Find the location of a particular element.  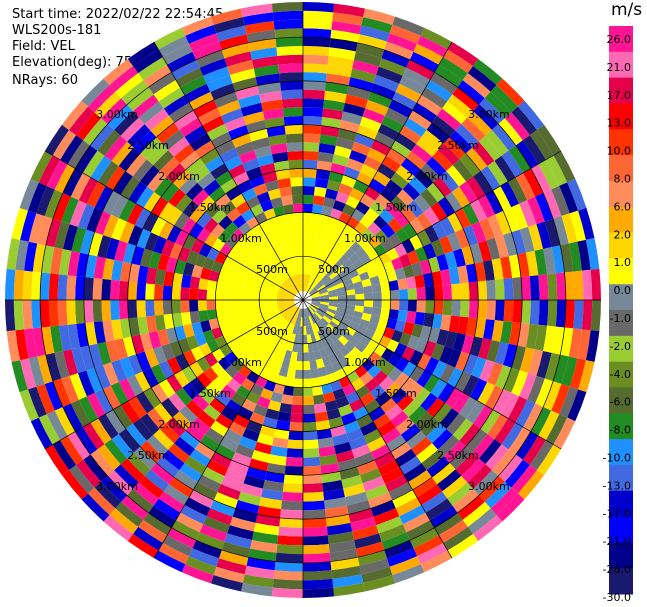

colorbar-tick-label: -4.0 is located at coordinates (620, 374).